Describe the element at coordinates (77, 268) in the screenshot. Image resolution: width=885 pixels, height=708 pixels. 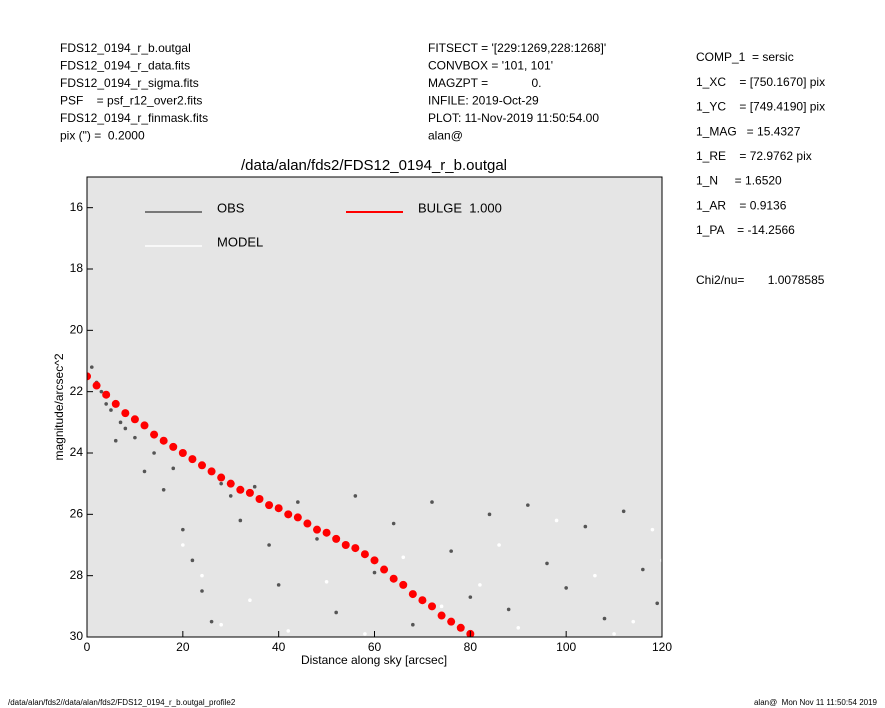
I see `y-tick-label: 18` at that location.